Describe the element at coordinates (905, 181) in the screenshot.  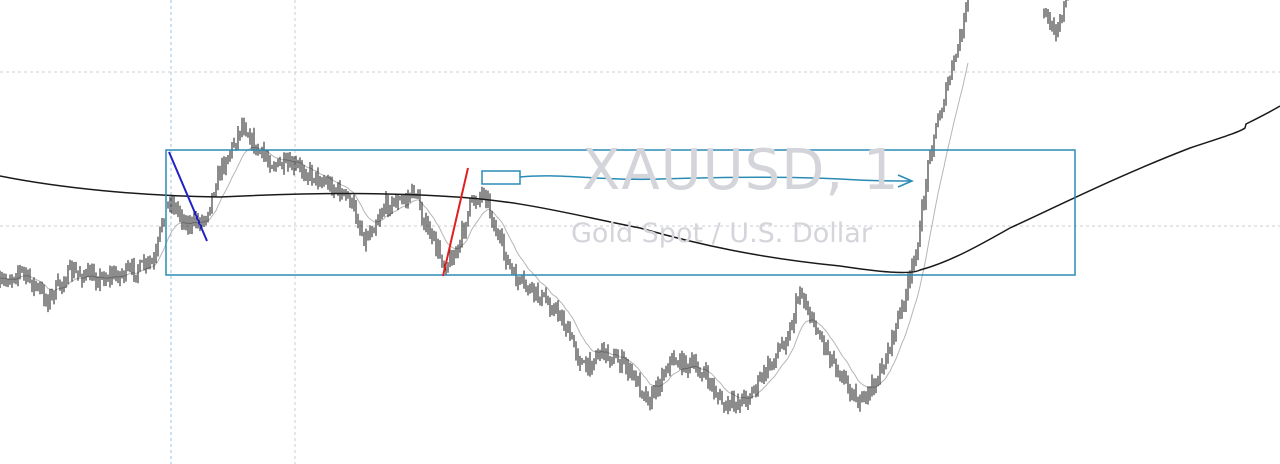
I see `arrow-head-icon` at that location.